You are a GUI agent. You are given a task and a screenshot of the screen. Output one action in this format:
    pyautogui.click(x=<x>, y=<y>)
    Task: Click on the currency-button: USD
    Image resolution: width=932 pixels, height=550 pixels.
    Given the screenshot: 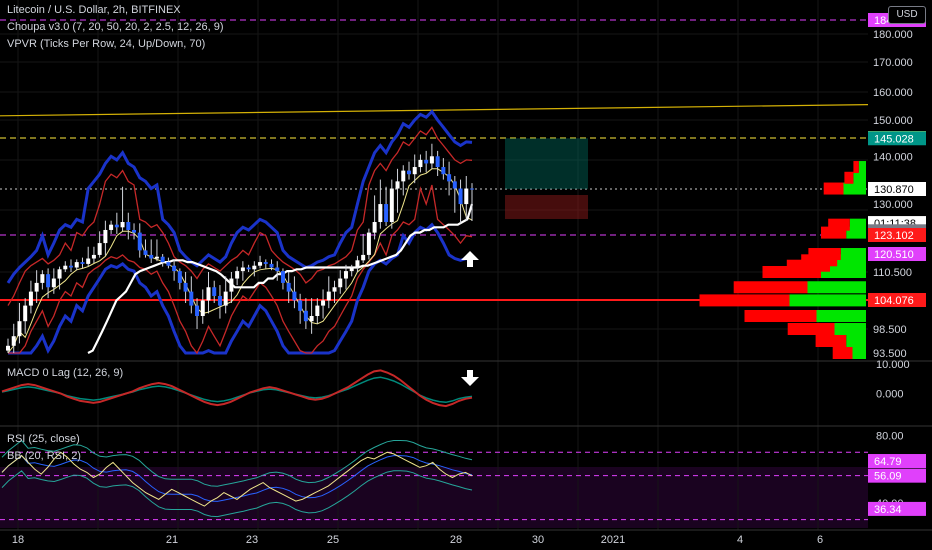 What is the action you would take?
    pyautogui.click(x=907, y=15)
    